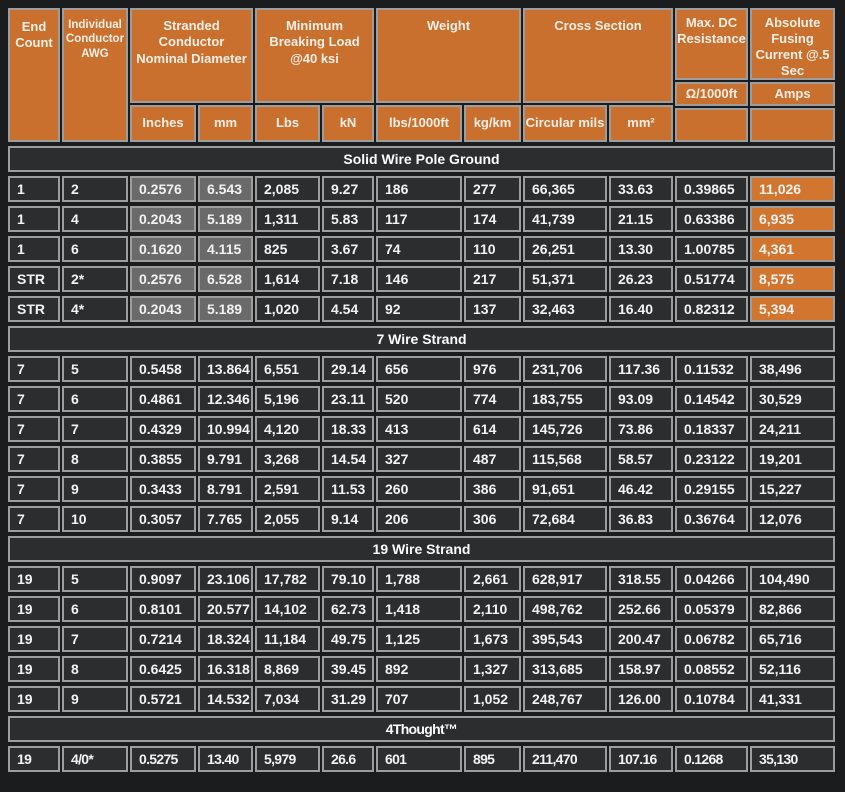 This screenshot has width=845, height=792. I want to click on cell: 0.63386, so click(711, 219).